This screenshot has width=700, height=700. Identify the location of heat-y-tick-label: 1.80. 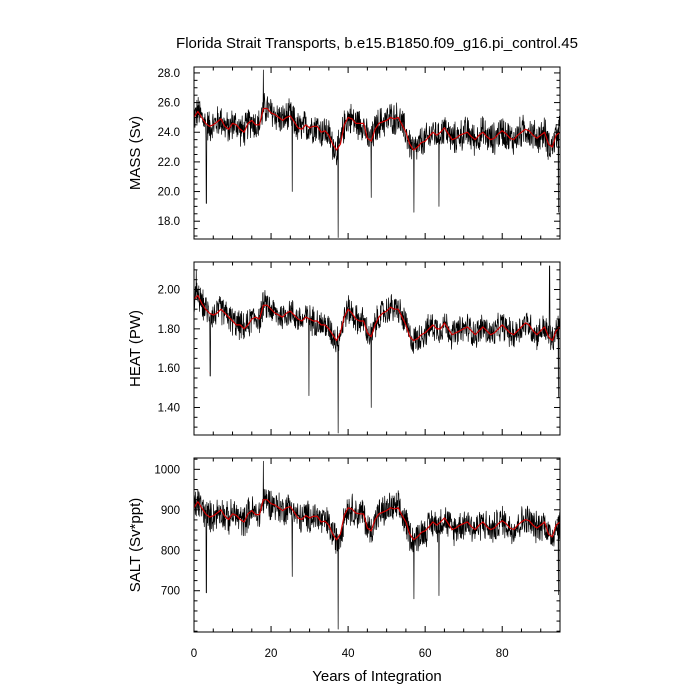
(169, 330).